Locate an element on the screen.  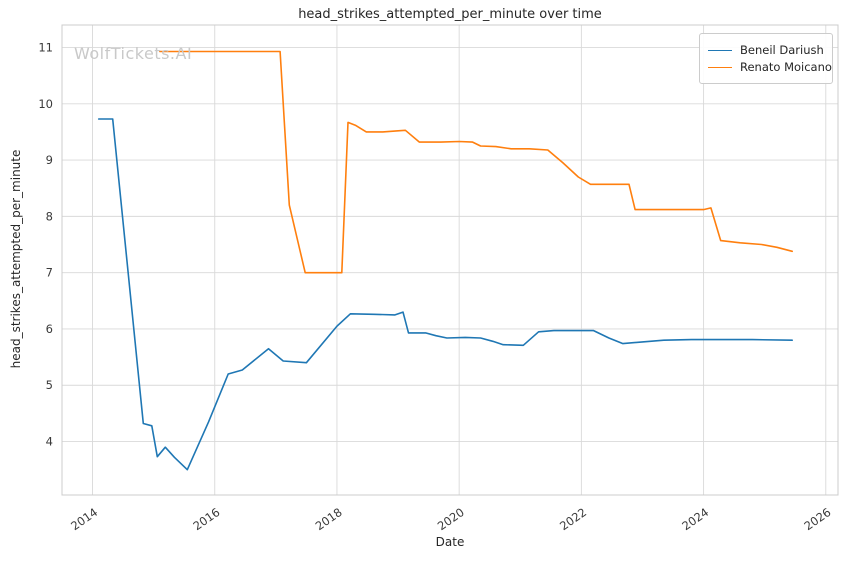
y-tick-label: 11 is located at coordinates (45, 48).